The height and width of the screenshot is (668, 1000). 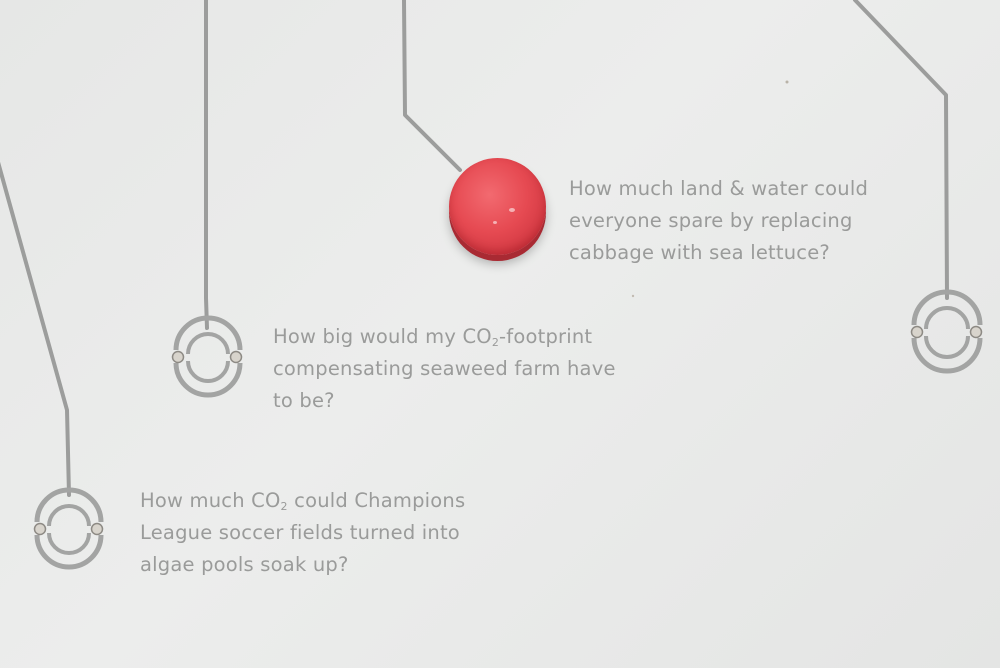 I want to click on contact-ring-footprint, so click(x=207, y=356).